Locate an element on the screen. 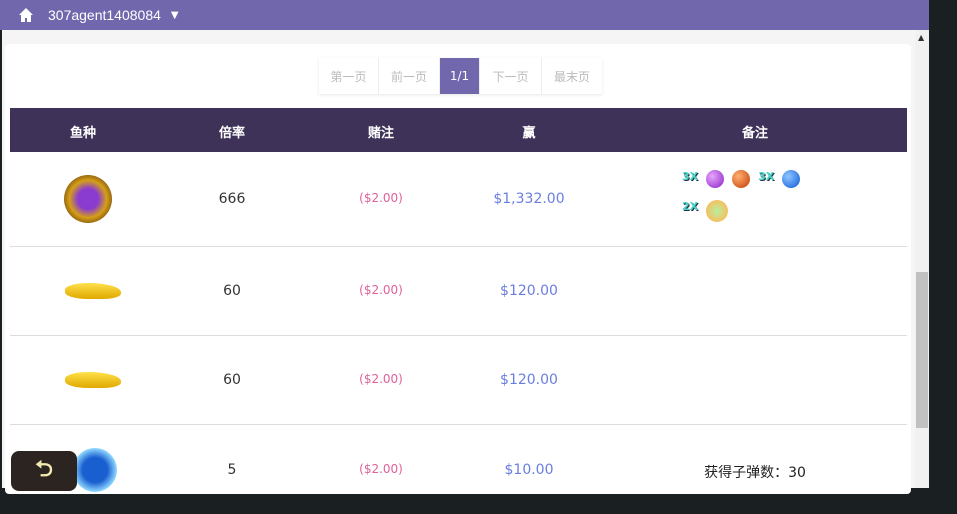  last-page-button: 最末页 is located at coordinates (571, 76).